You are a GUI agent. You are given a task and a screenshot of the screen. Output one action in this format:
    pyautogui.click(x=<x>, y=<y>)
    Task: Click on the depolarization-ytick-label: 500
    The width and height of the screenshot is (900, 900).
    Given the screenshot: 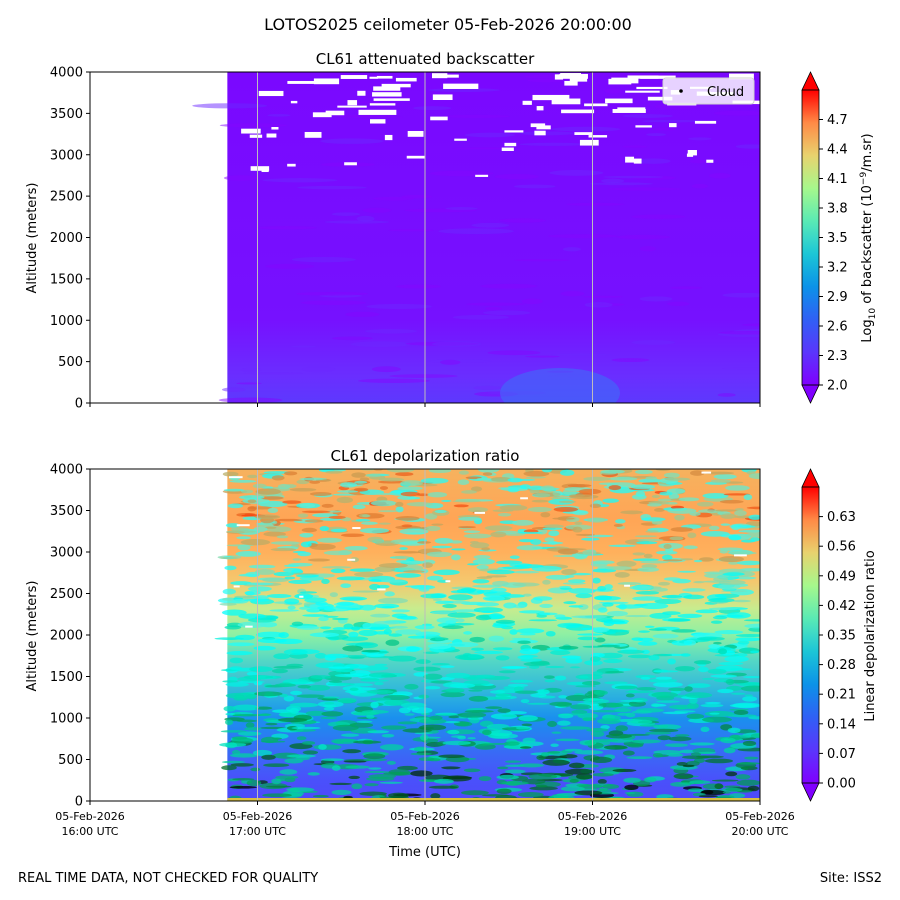 What is the action you would take?
    pyautogui.click(x=70, y=760)
    